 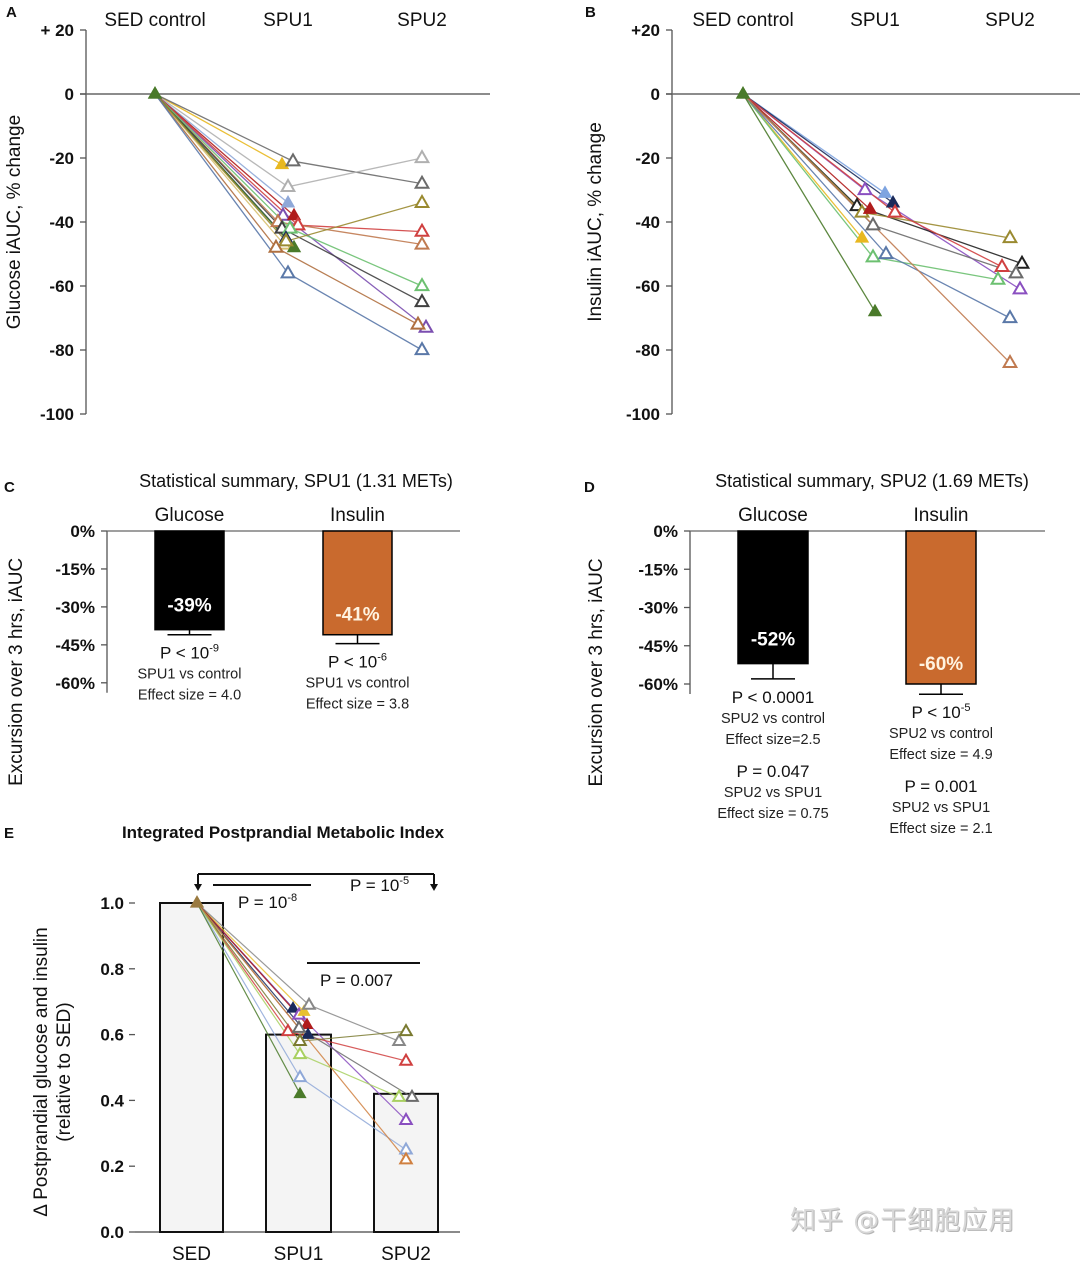 I want to click on y-tick-label: -20, so click(x=61, y=158).